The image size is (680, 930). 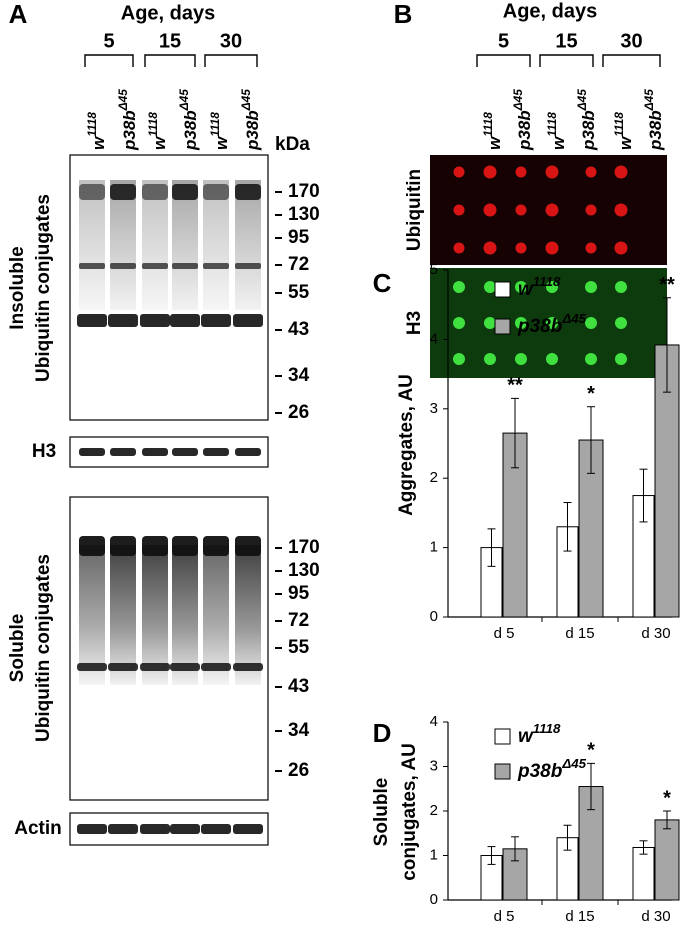 I want to click on panel-letter: D, so click(x=382, y=733).